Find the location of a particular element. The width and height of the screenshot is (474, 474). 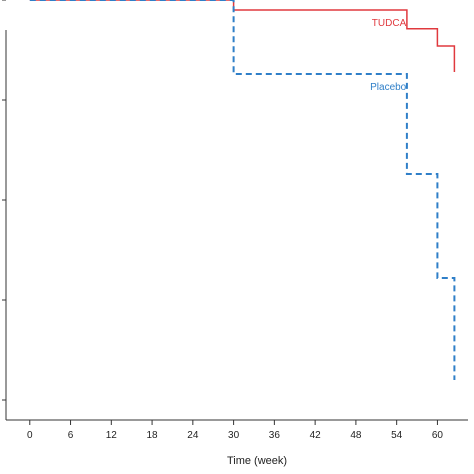

x-tick-label: 30 is located at coordinates (234, 435).